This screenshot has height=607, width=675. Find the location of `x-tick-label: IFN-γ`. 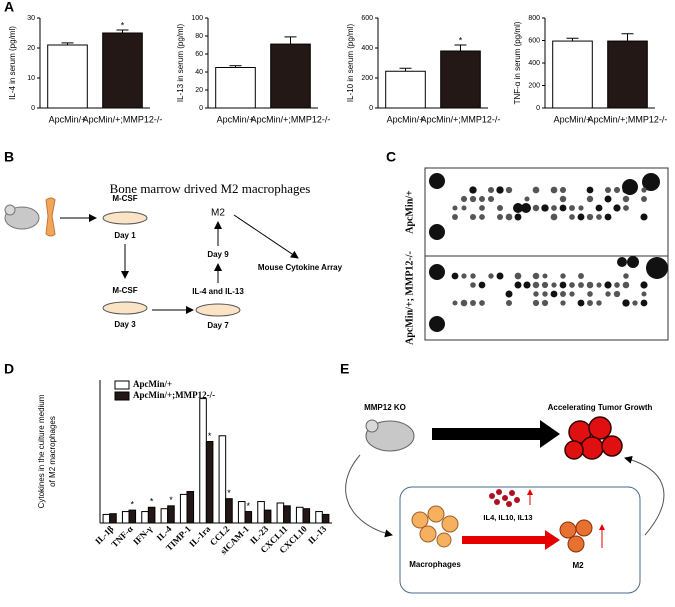

x-tick-label: IFN-γ is located at coordinates (143, 535).